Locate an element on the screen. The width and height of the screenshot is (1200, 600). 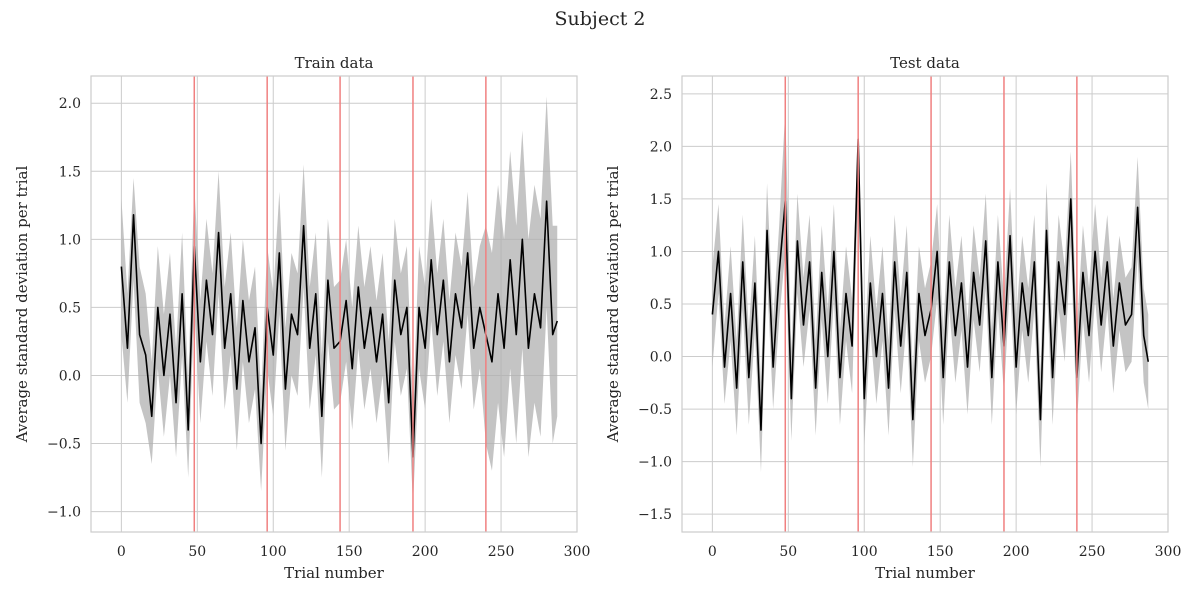
panel-title: Train data is located at coordinates (334, 63).